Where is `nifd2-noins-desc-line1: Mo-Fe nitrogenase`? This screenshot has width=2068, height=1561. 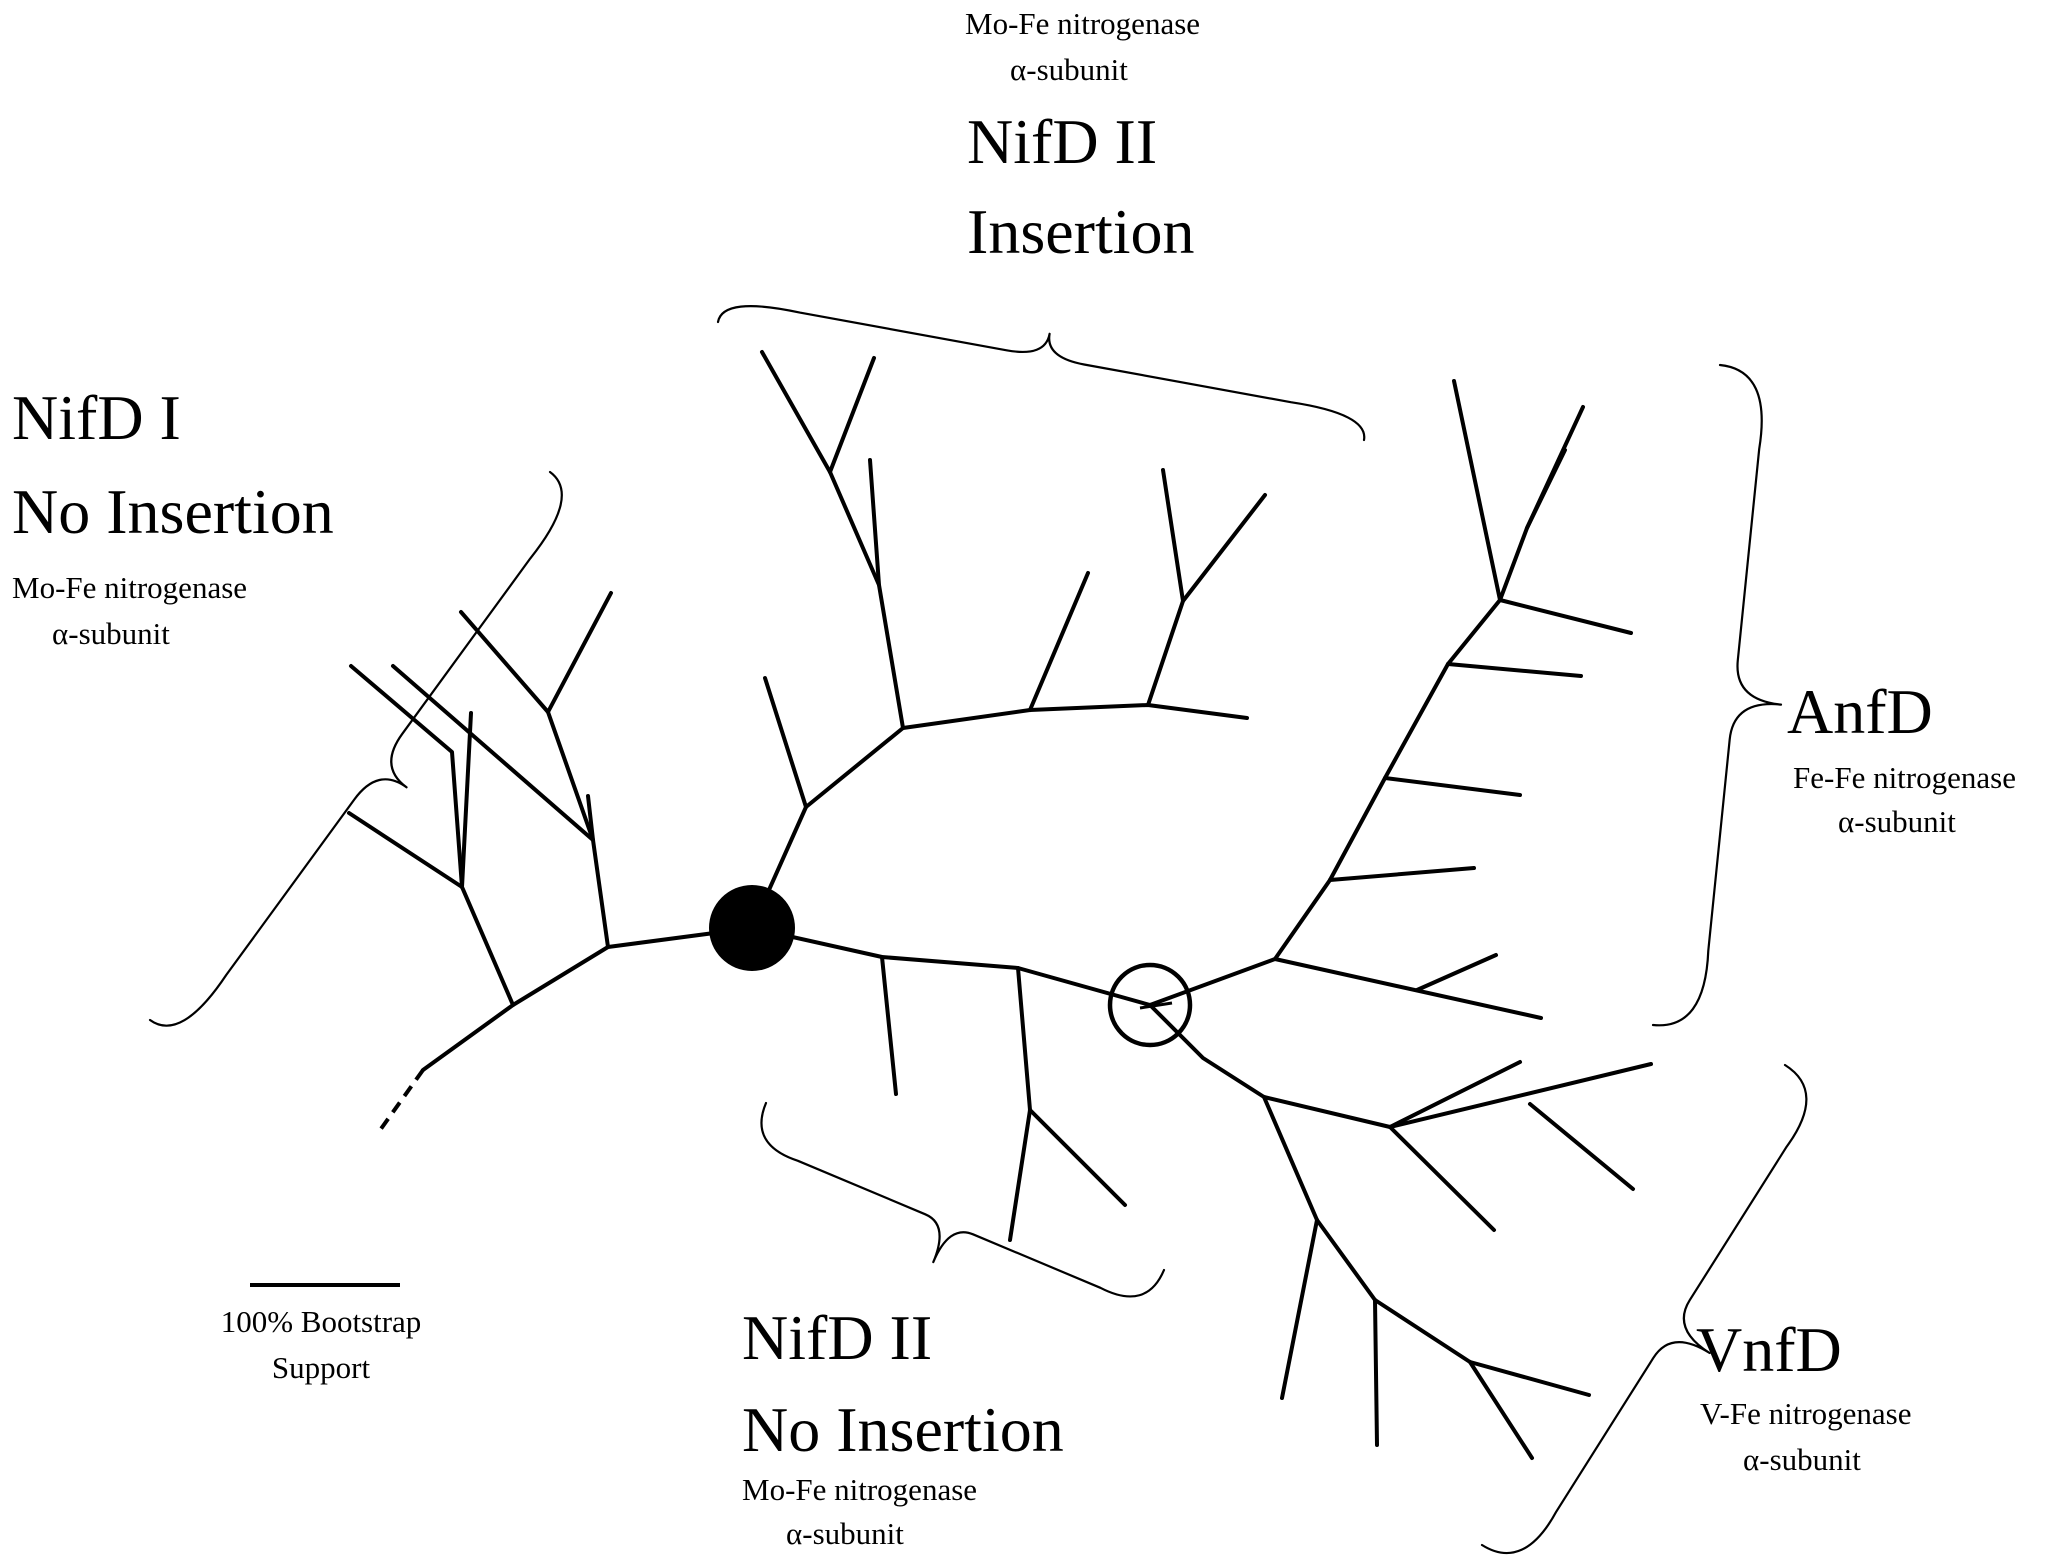
nifd2-noins-desc-line1: Mo-Fe nitrogenase is located at coordinates (860, 1489).